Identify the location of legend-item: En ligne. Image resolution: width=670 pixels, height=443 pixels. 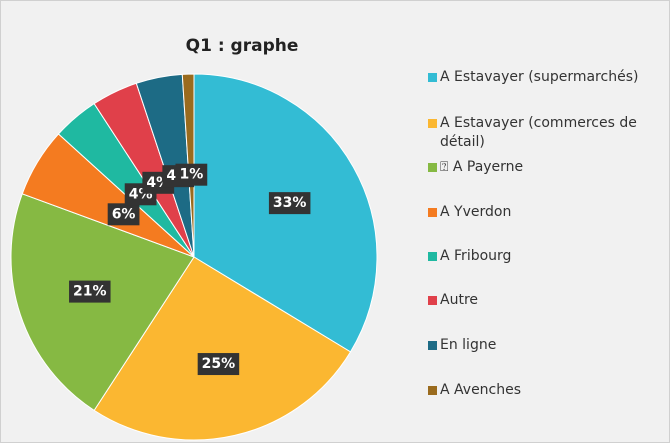
(541, 345).